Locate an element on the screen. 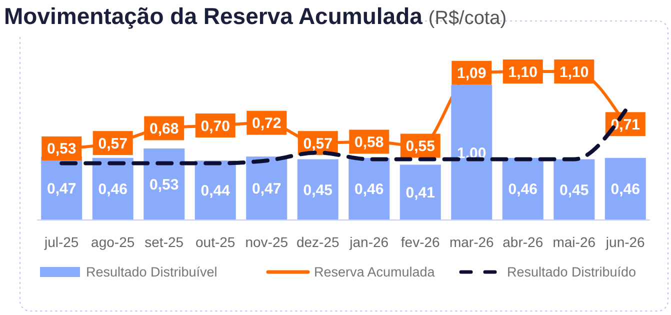  x-tick-label: set-25 is located at coordinates (164, 242).